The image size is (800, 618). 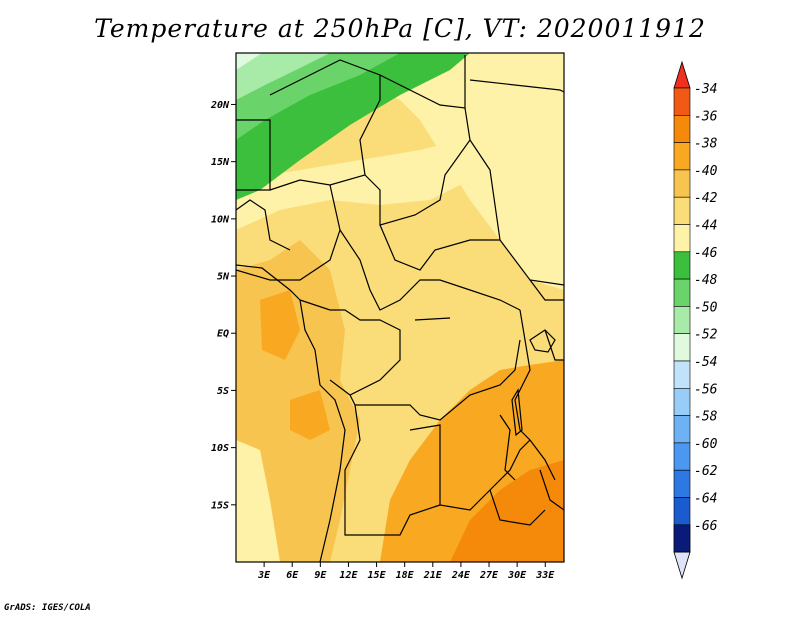 I want to click on lakes, so click(x=485, y=377).